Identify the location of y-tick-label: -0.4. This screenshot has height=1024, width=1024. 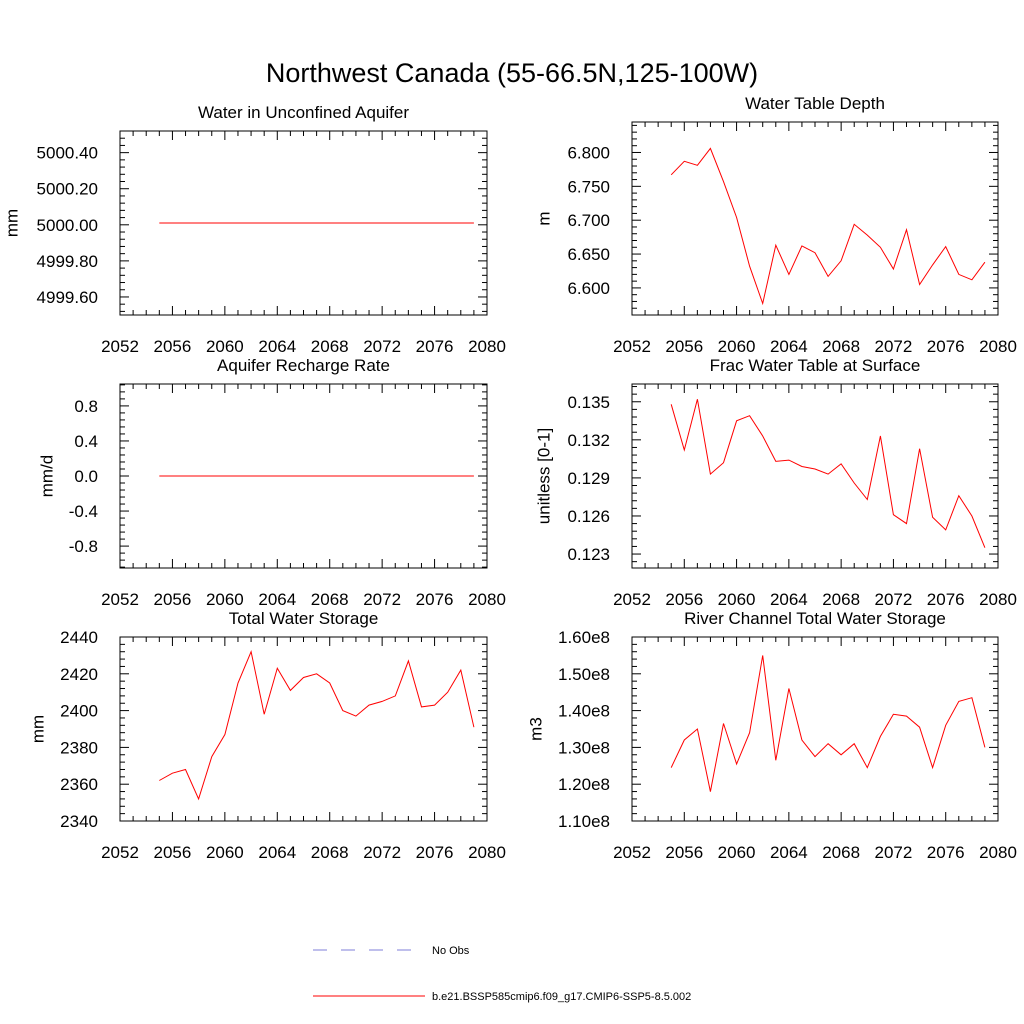
(83, 511).